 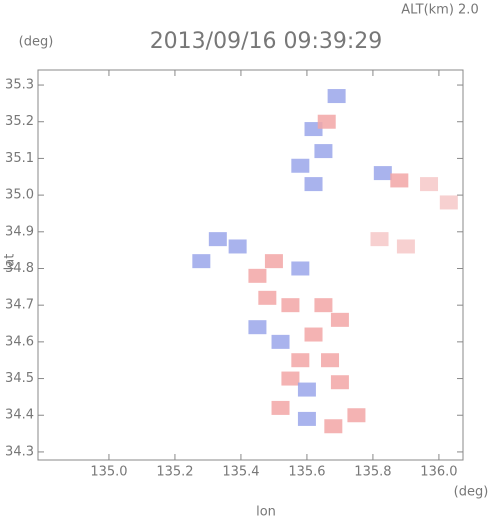 I want to click on x-tick-label: 135.0, so click(x=108, y=472).